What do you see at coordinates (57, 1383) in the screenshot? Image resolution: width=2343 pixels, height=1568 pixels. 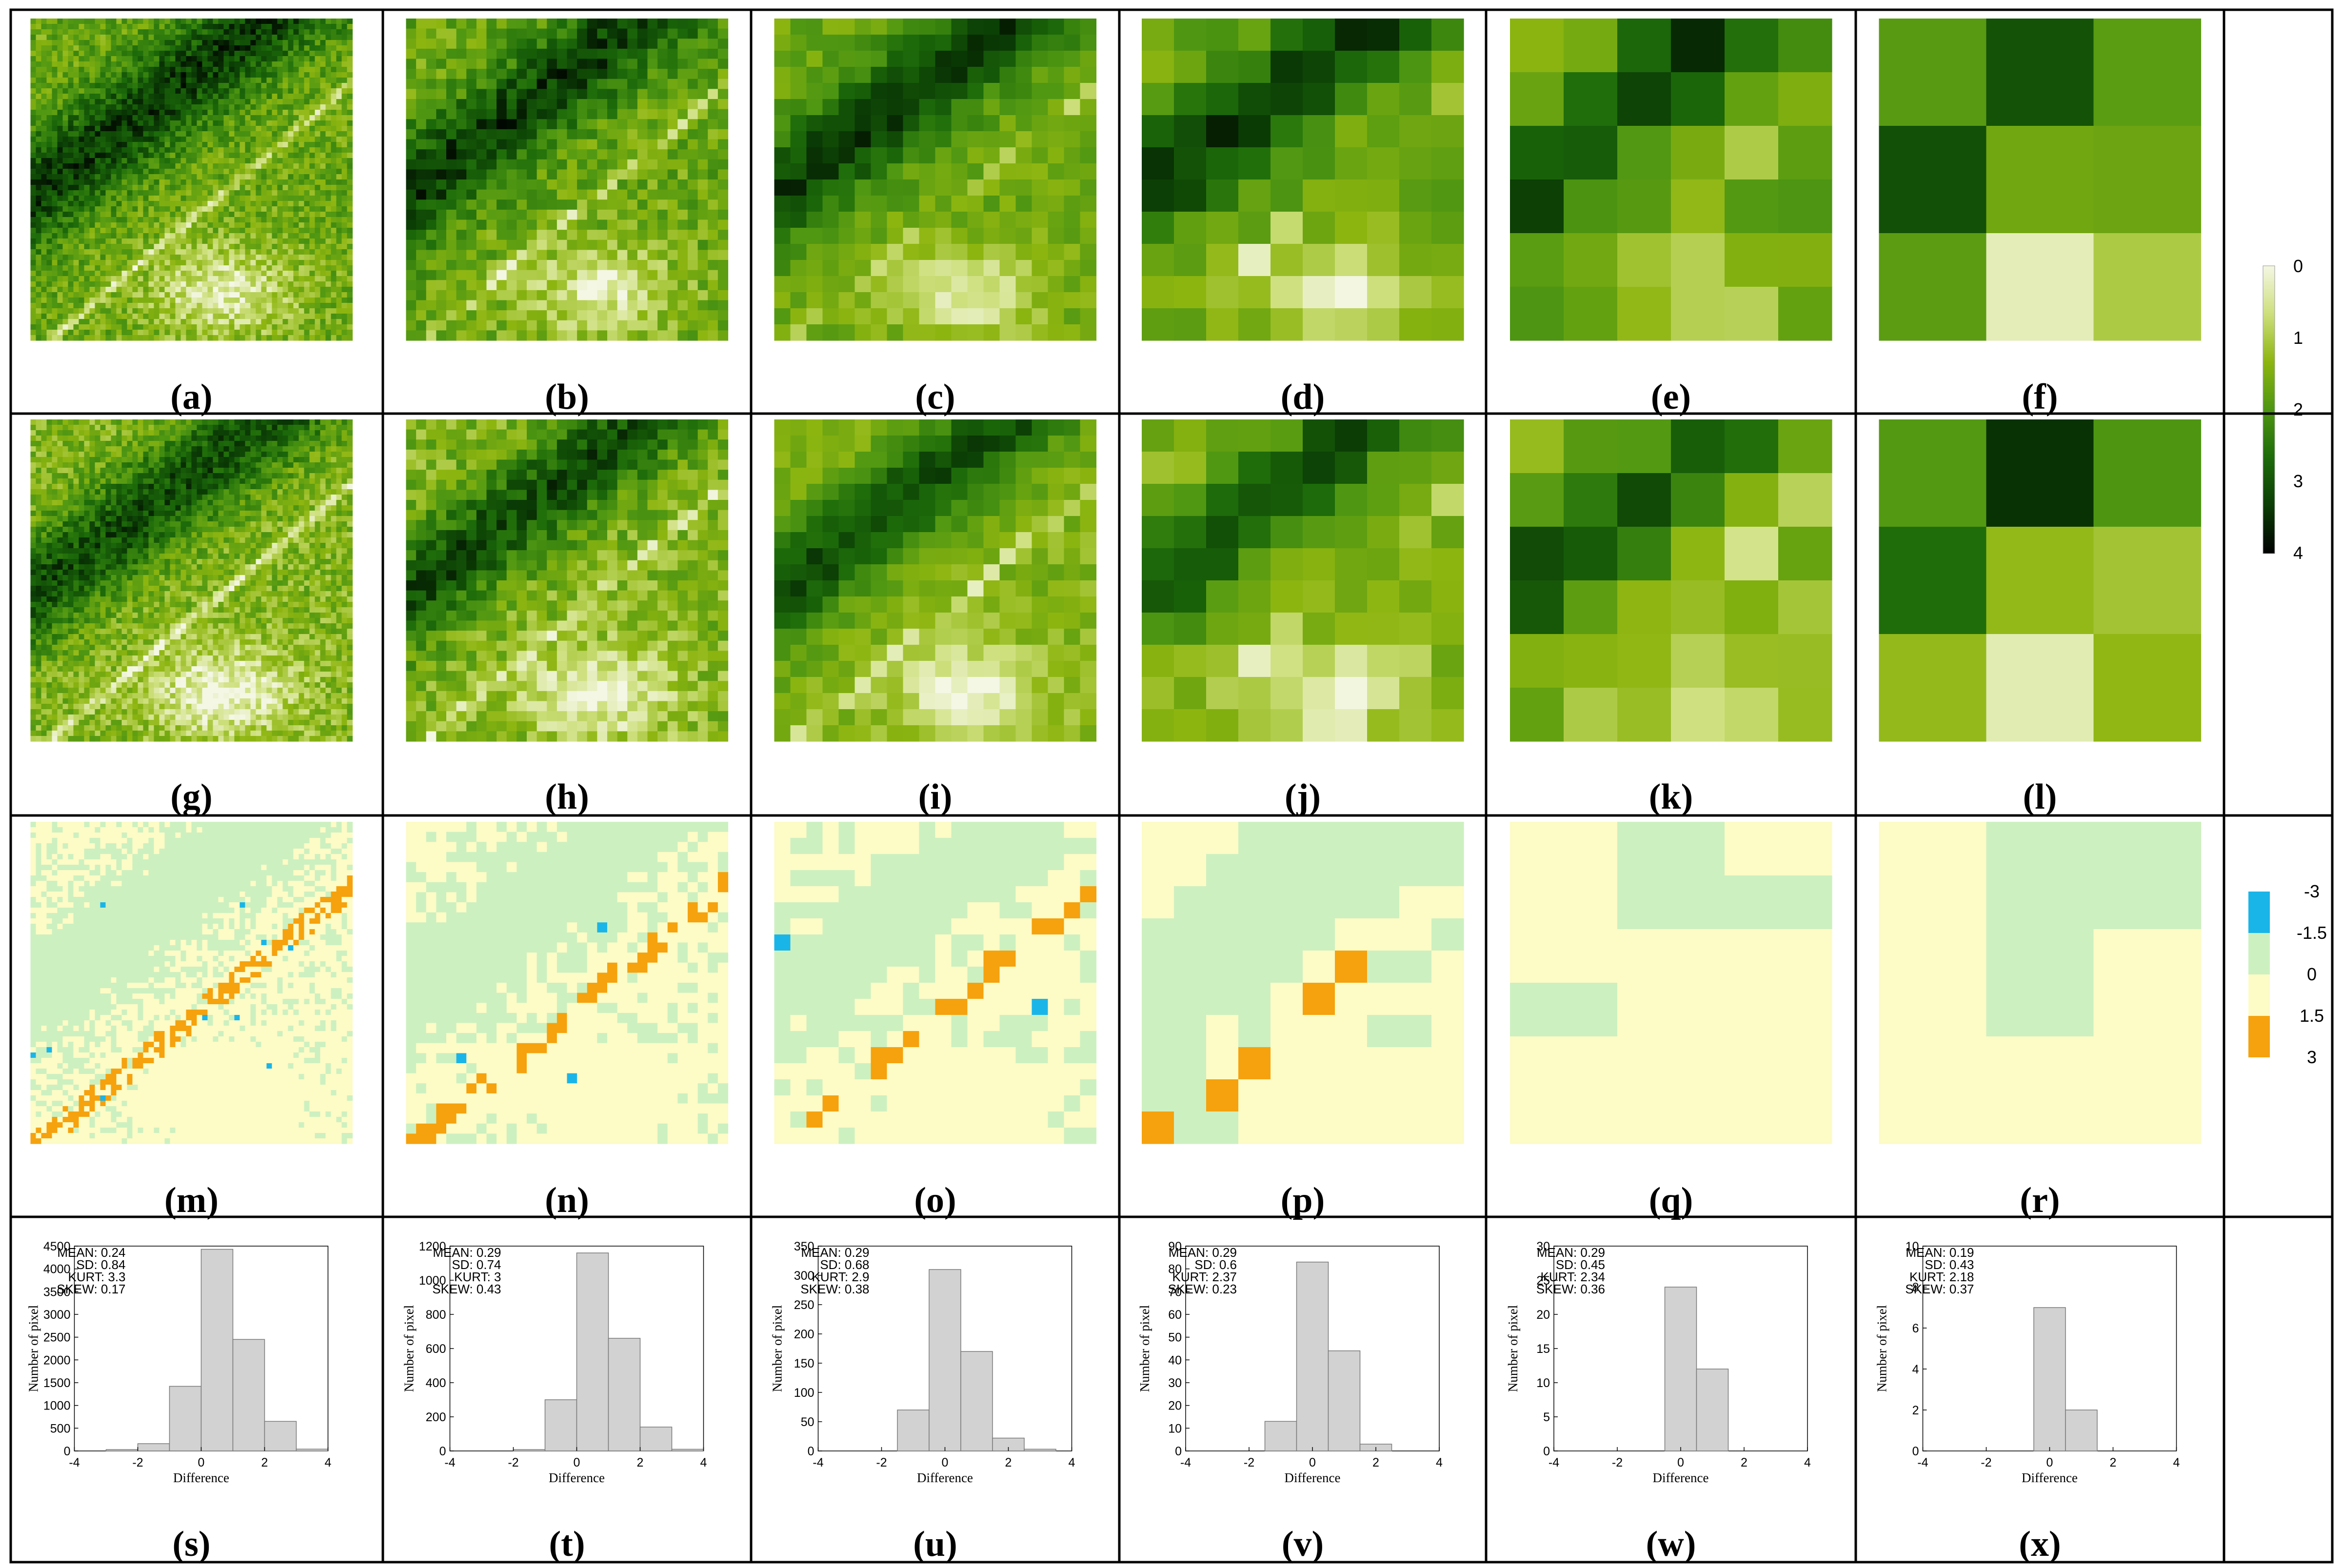 I see `y-tick-label: 1500` at bounding box center [57, 1383].